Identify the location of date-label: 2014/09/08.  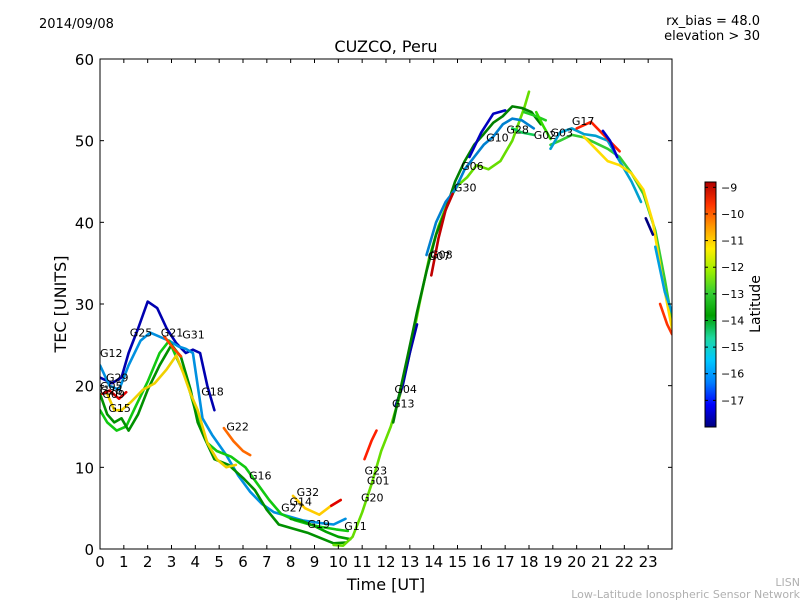
(76, 24).